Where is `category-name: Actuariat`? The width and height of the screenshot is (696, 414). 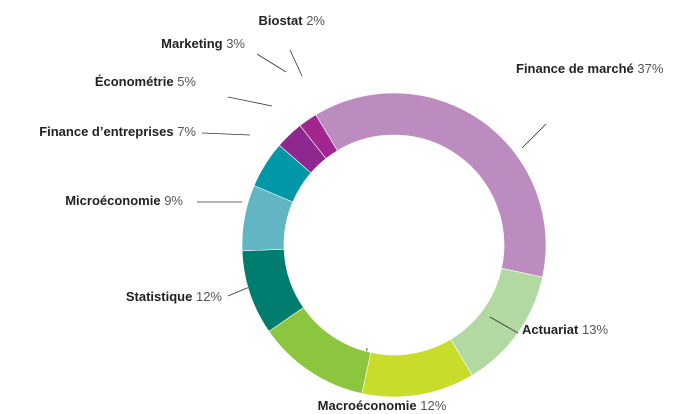
category-name: Actuariat is located at coordinates (550, 329).